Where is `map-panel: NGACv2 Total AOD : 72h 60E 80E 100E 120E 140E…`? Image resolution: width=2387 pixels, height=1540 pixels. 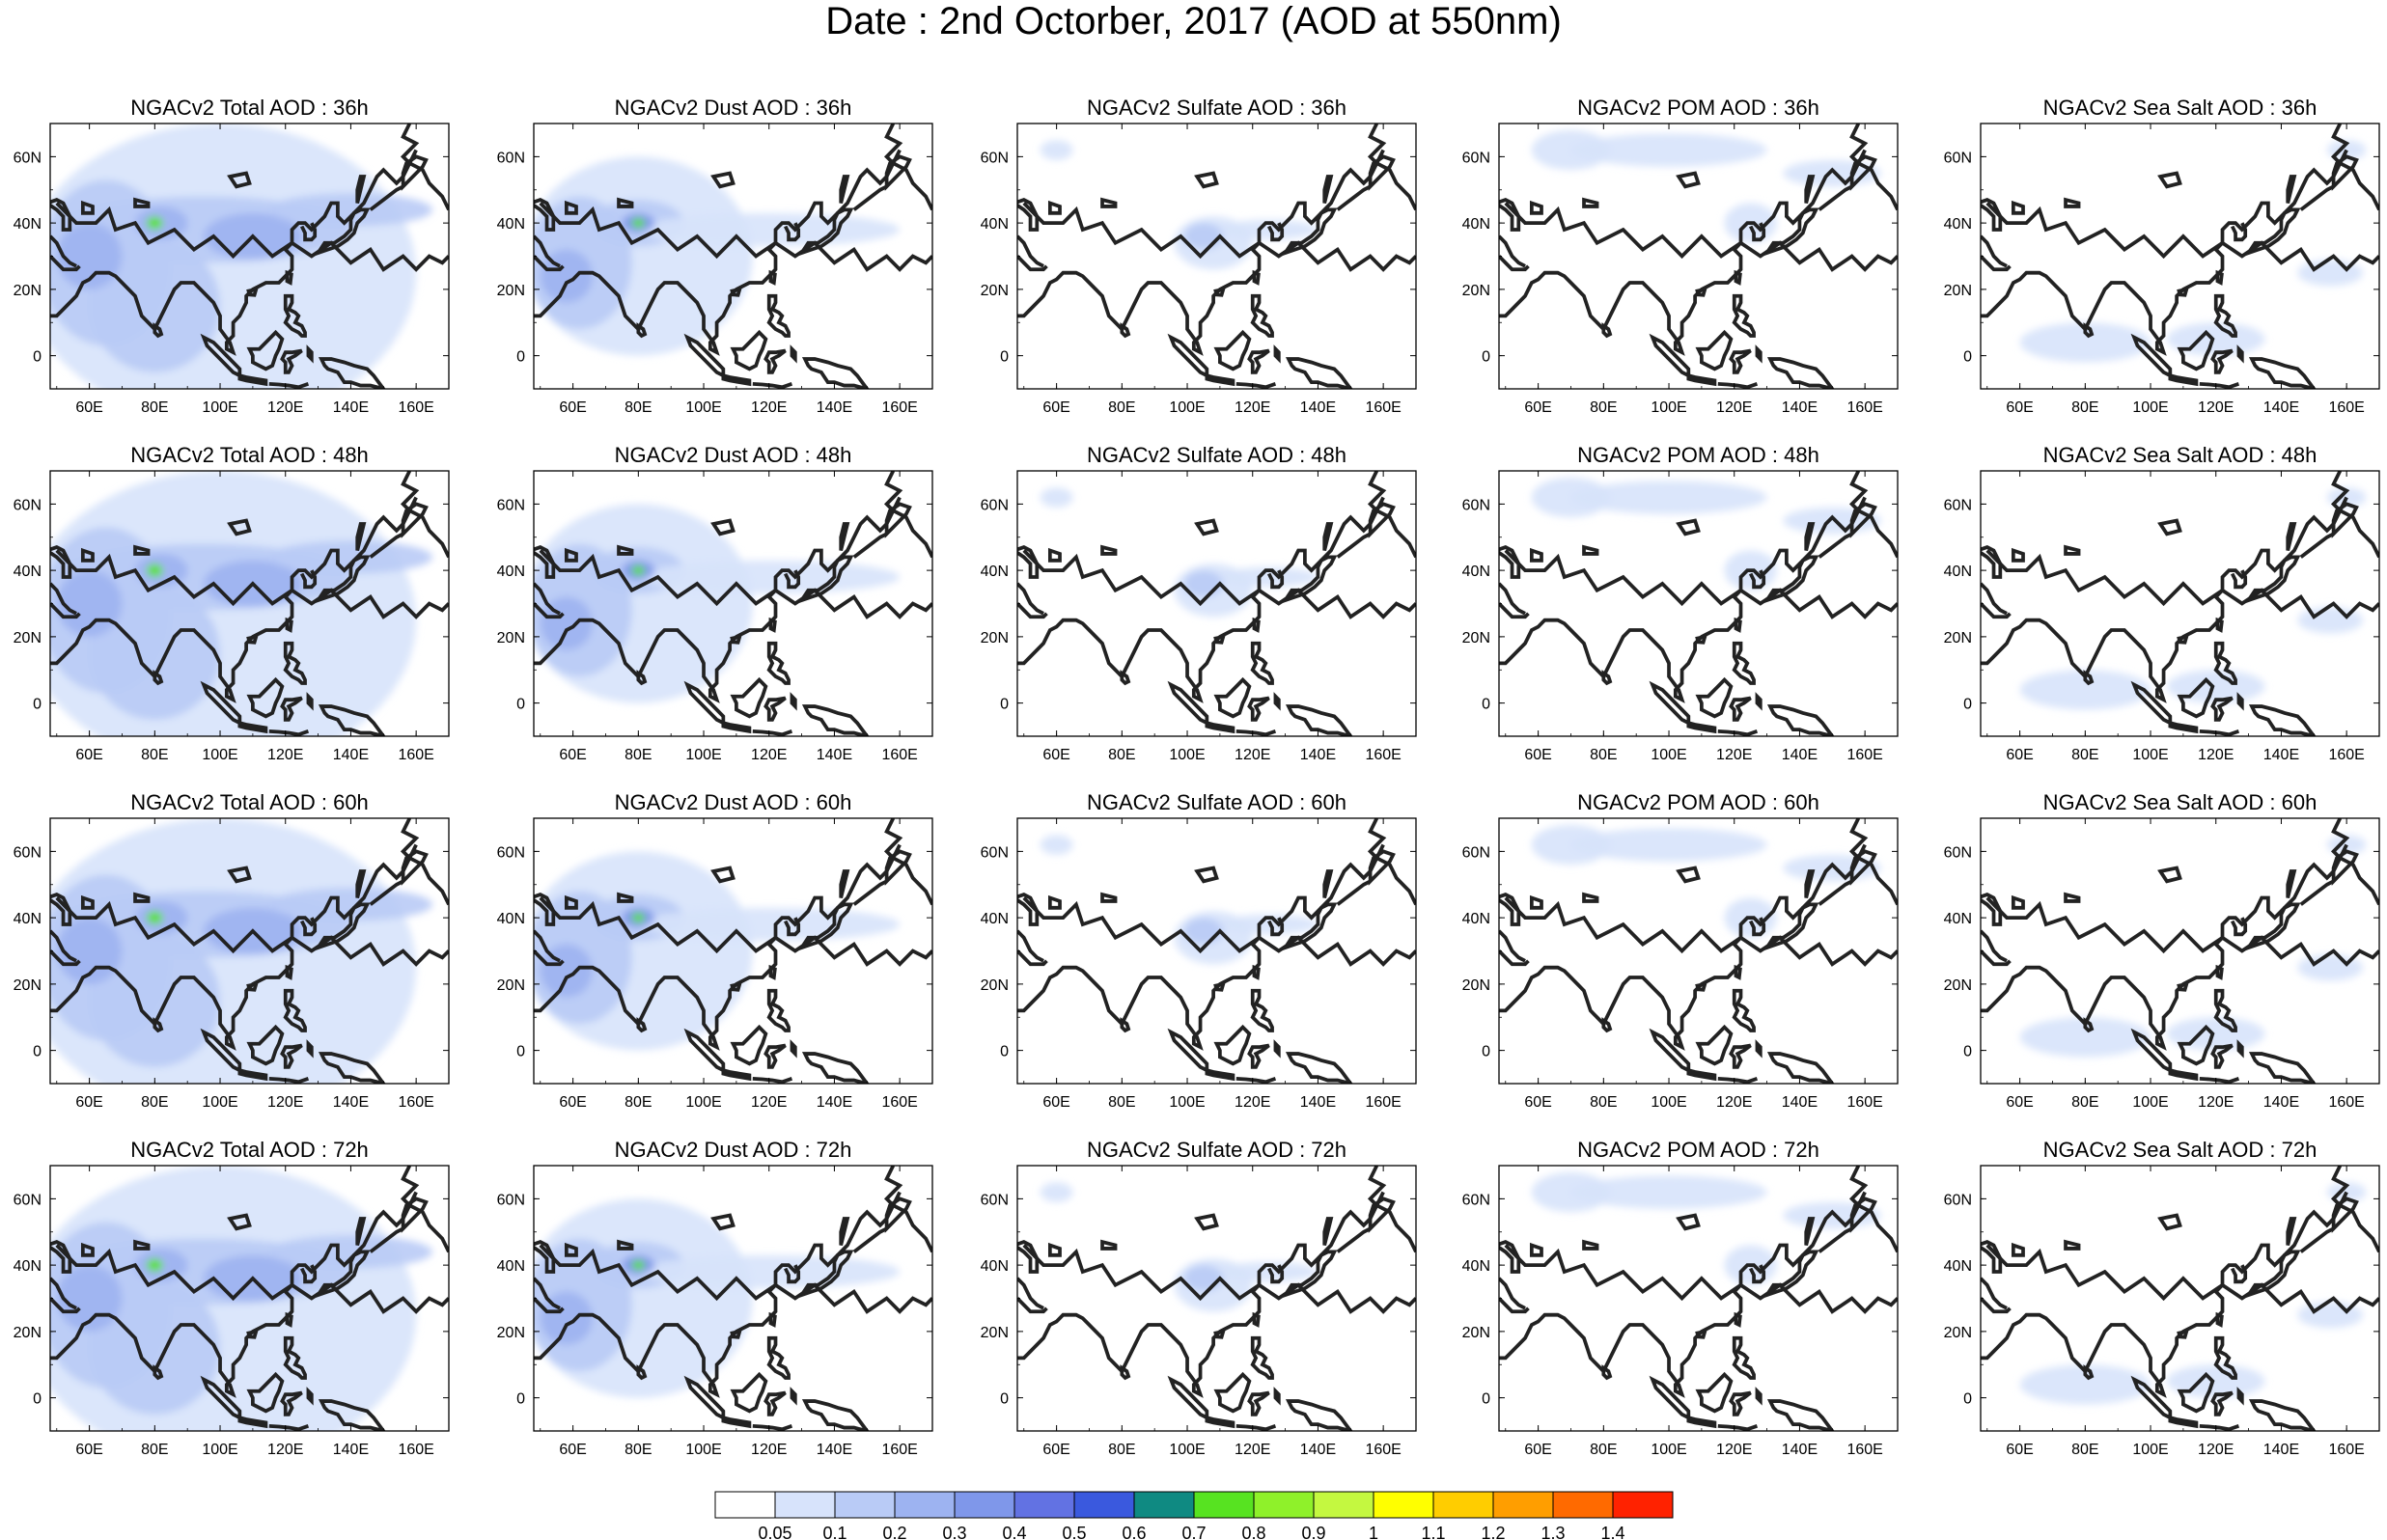 map-panel: NGACv2 Total AOD : 72h 60E 80E 100E 120E 140E… is located at coordinates (232, 1298).